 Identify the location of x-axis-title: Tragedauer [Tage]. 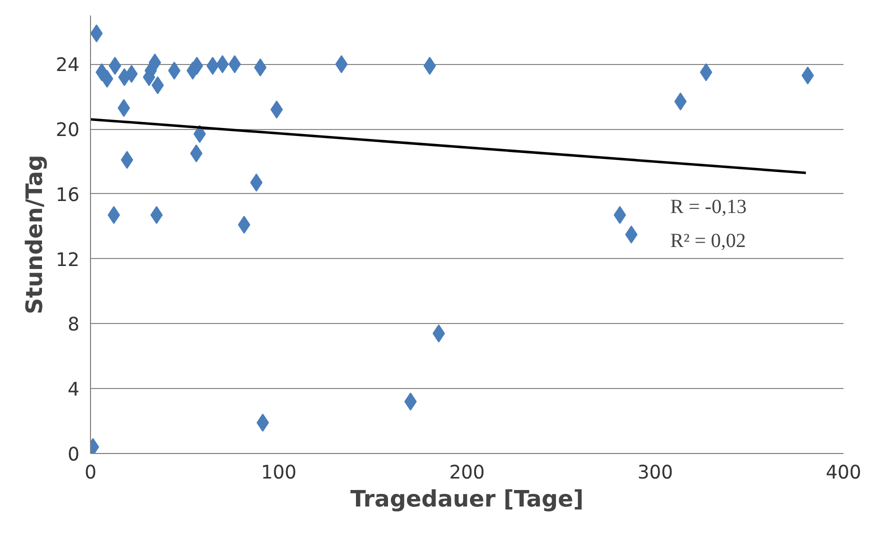
(467, 499).